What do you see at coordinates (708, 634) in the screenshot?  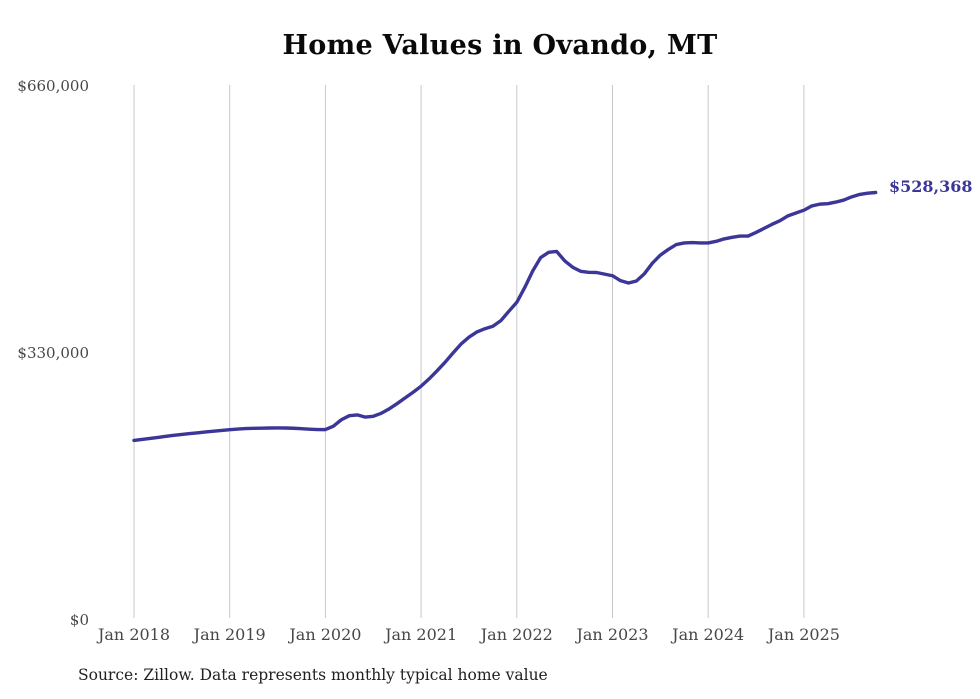 I see `x-tick-label: Jan 2024` at bounding box center [708, 634].